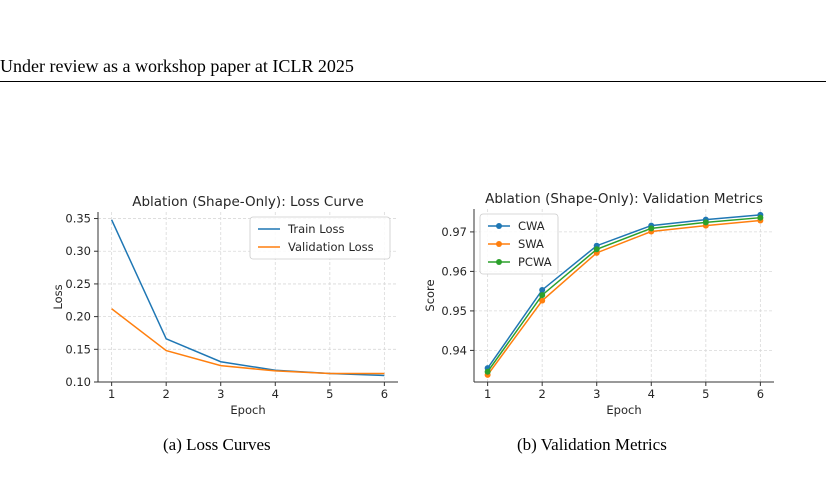  Describe the element at coordinates (531, 244) in the screenshot. I see `legend-label-swa: SWA` at that location.